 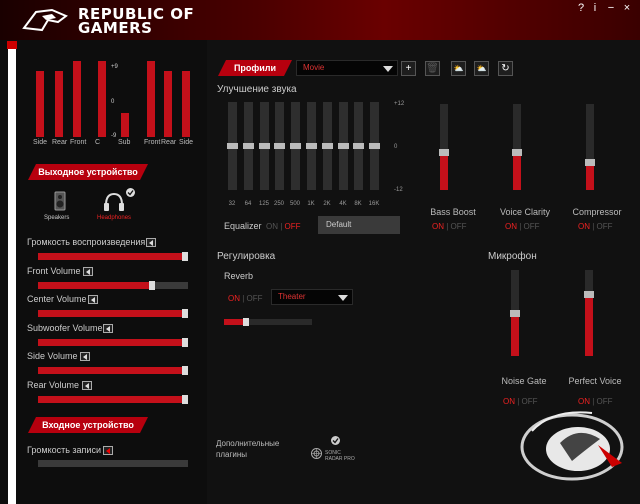 What do you see at coordinates (432, 68) in the screenshot?
I see `delete-profile-button: 🗑` at bounding box center [432, 68].